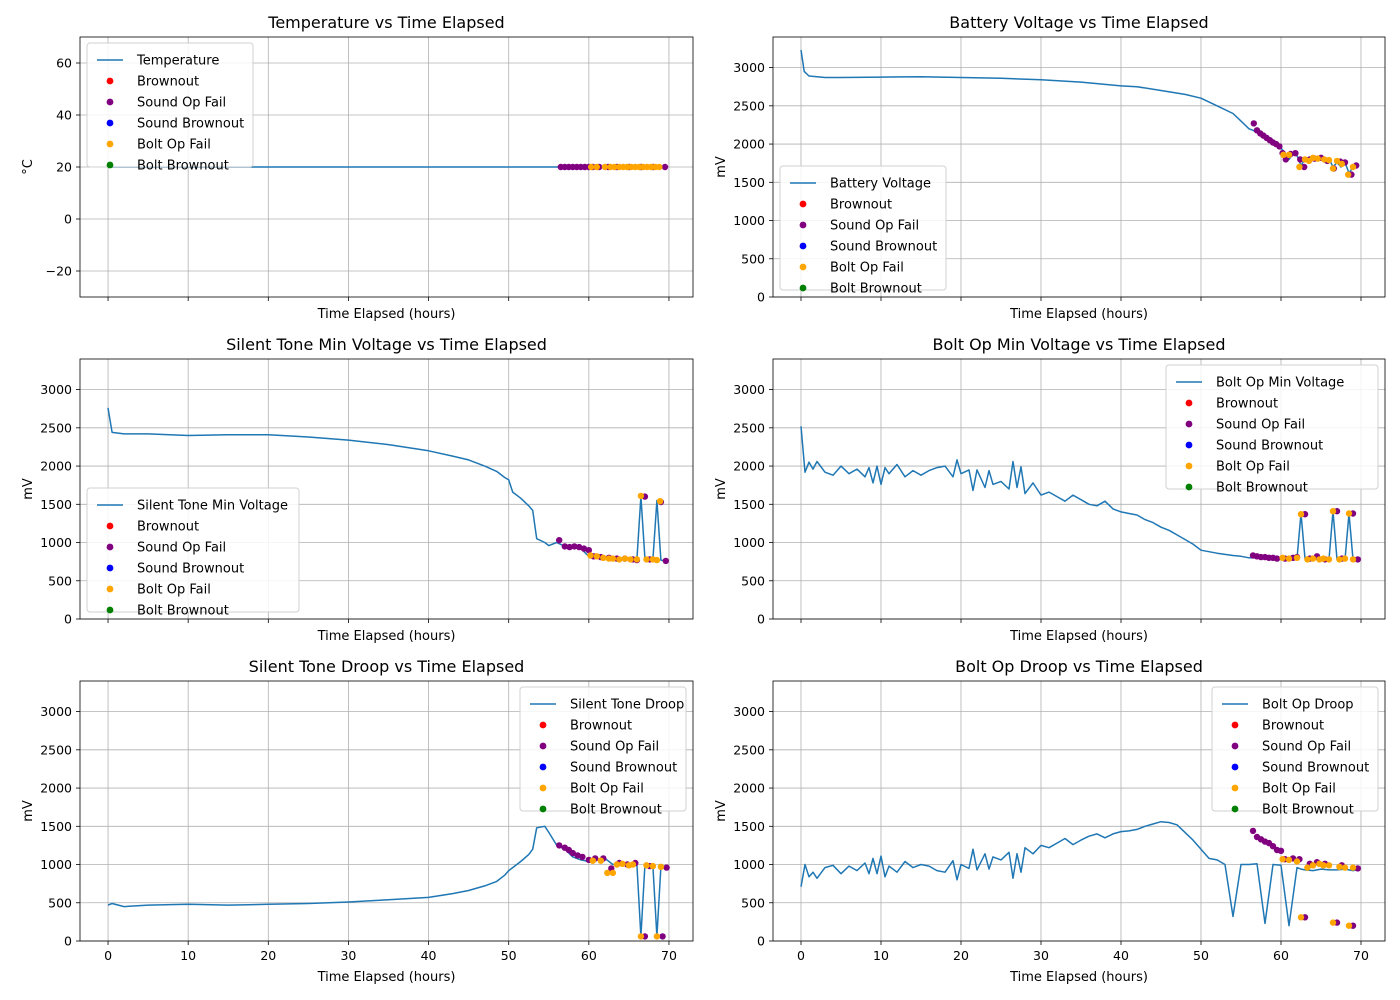 Image resolution: width=1400 pixels, height=1000 pixels. What do you see at coordinates (1262, 488) in the screenshot?
I see `legend-label: Bolt Brownout` at bounding box center [1262, 488].